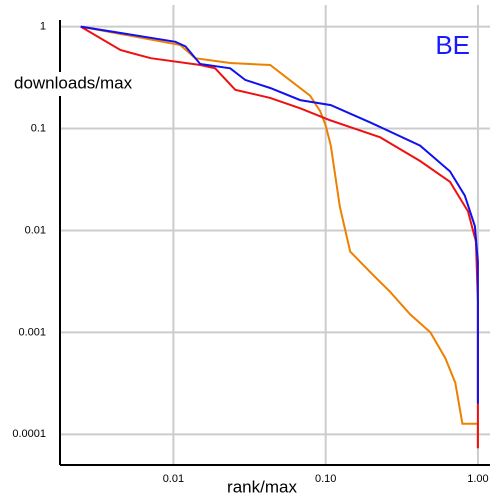 The image size is (504, 504). I want to click on annotation: BE, so click(452, 45).